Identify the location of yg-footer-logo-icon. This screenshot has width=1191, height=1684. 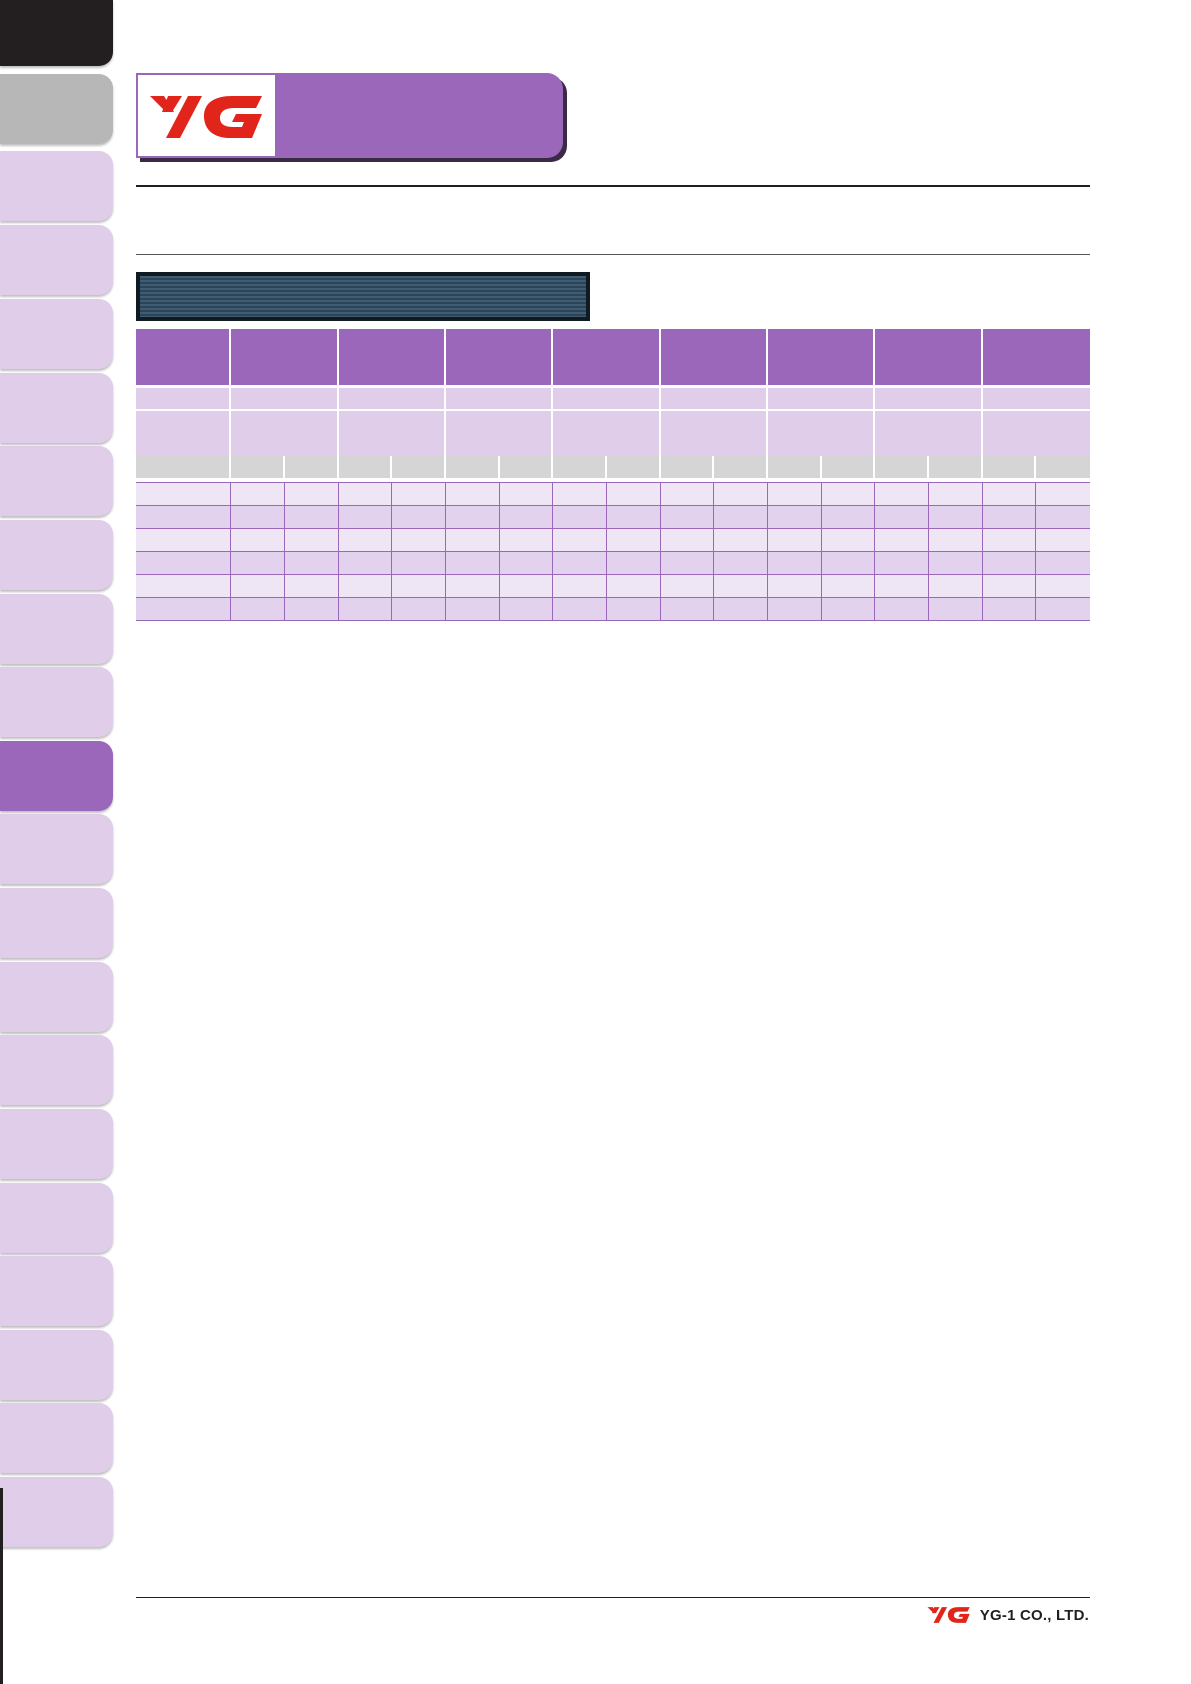
(948, 1615).